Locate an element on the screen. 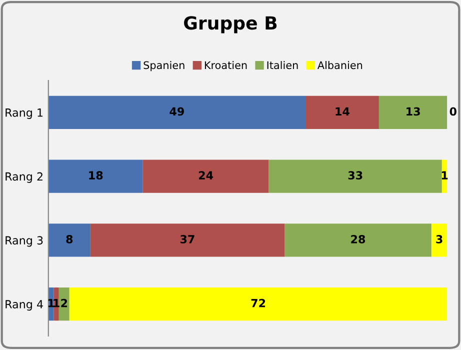 This screenshot has height=350, width=461. y-tick-label: Rang 4 is located at coordinates (24, 305).